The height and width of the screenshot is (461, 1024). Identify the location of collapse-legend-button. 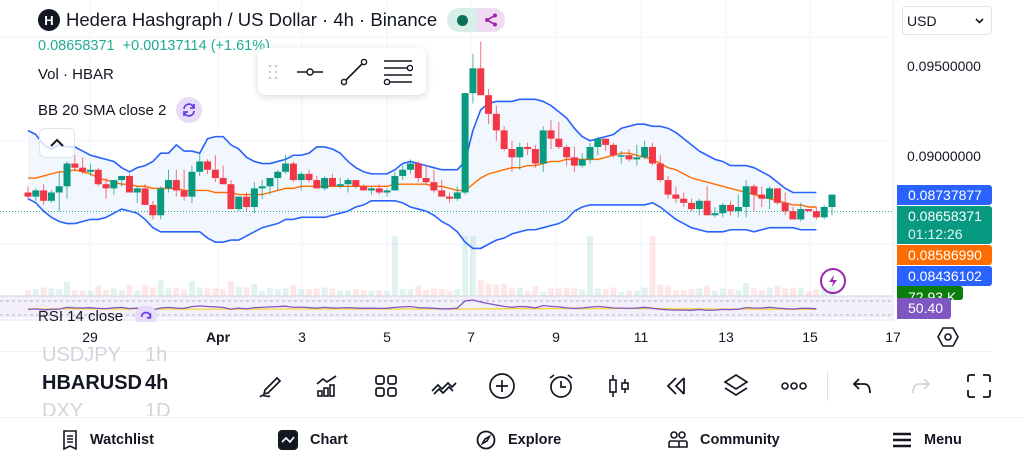
(57, 143).